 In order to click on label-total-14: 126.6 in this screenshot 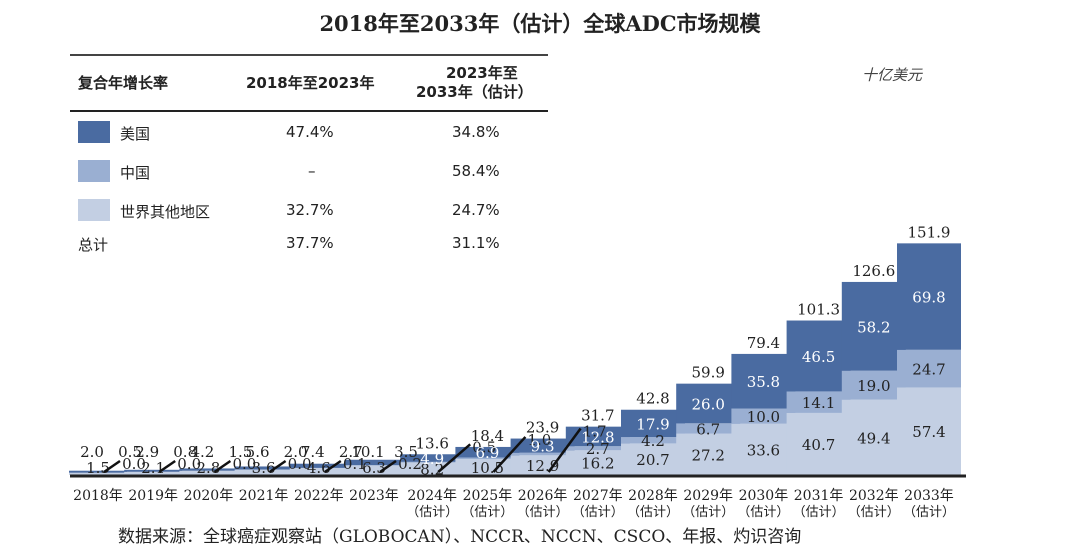, I will do `click(873, 271)`.